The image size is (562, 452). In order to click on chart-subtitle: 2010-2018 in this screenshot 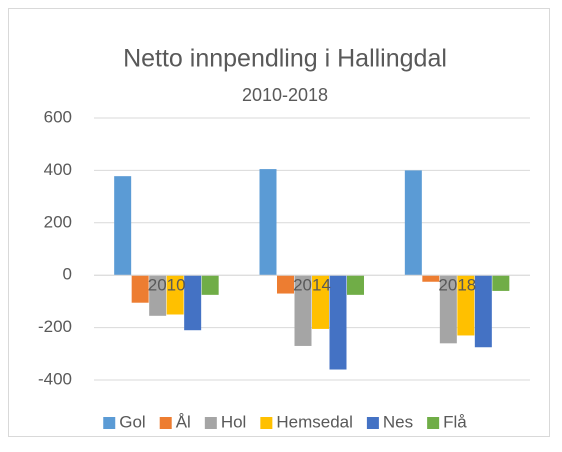, I will do `click(285, 95)`.